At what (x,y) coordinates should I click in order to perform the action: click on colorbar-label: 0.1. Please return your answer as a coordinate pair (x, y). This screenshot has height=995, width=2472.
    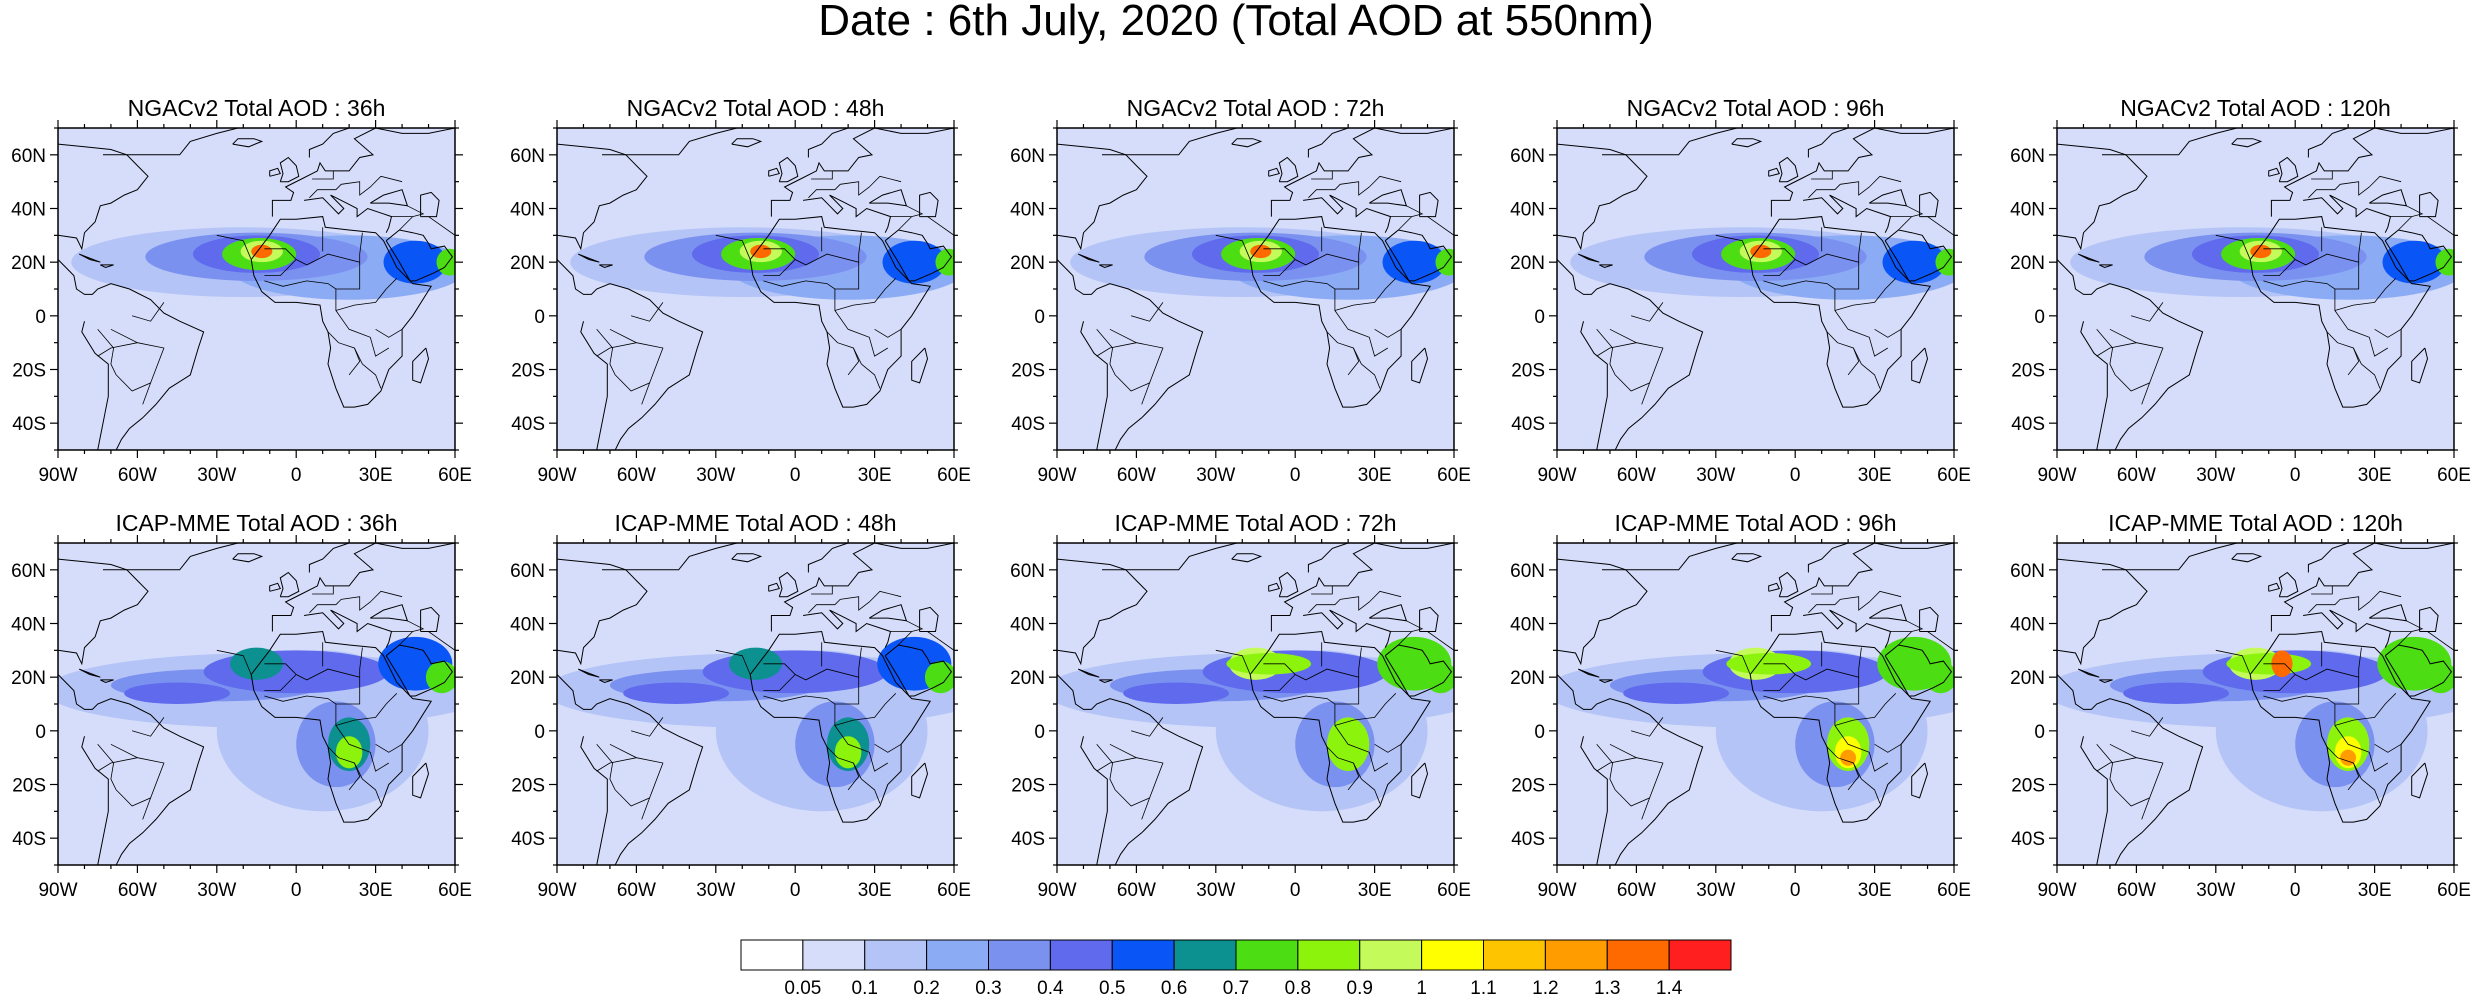
    Looking at the image, I should click on (865, 986).